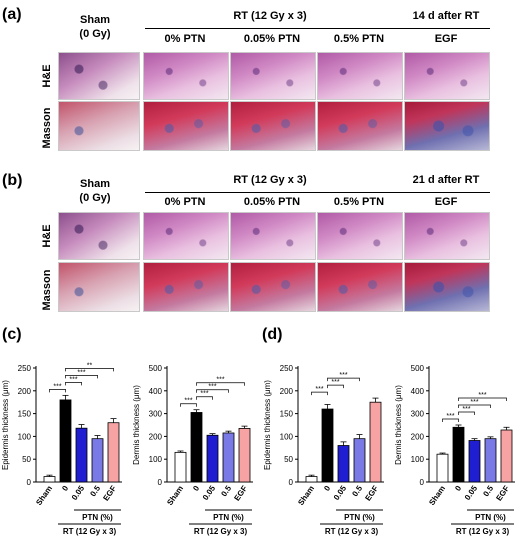 The height and width of the screenshot is (550, 524). Describe the element at coordinates (446, 39) in the screenshot. I see `col-header: EGF` at that location.